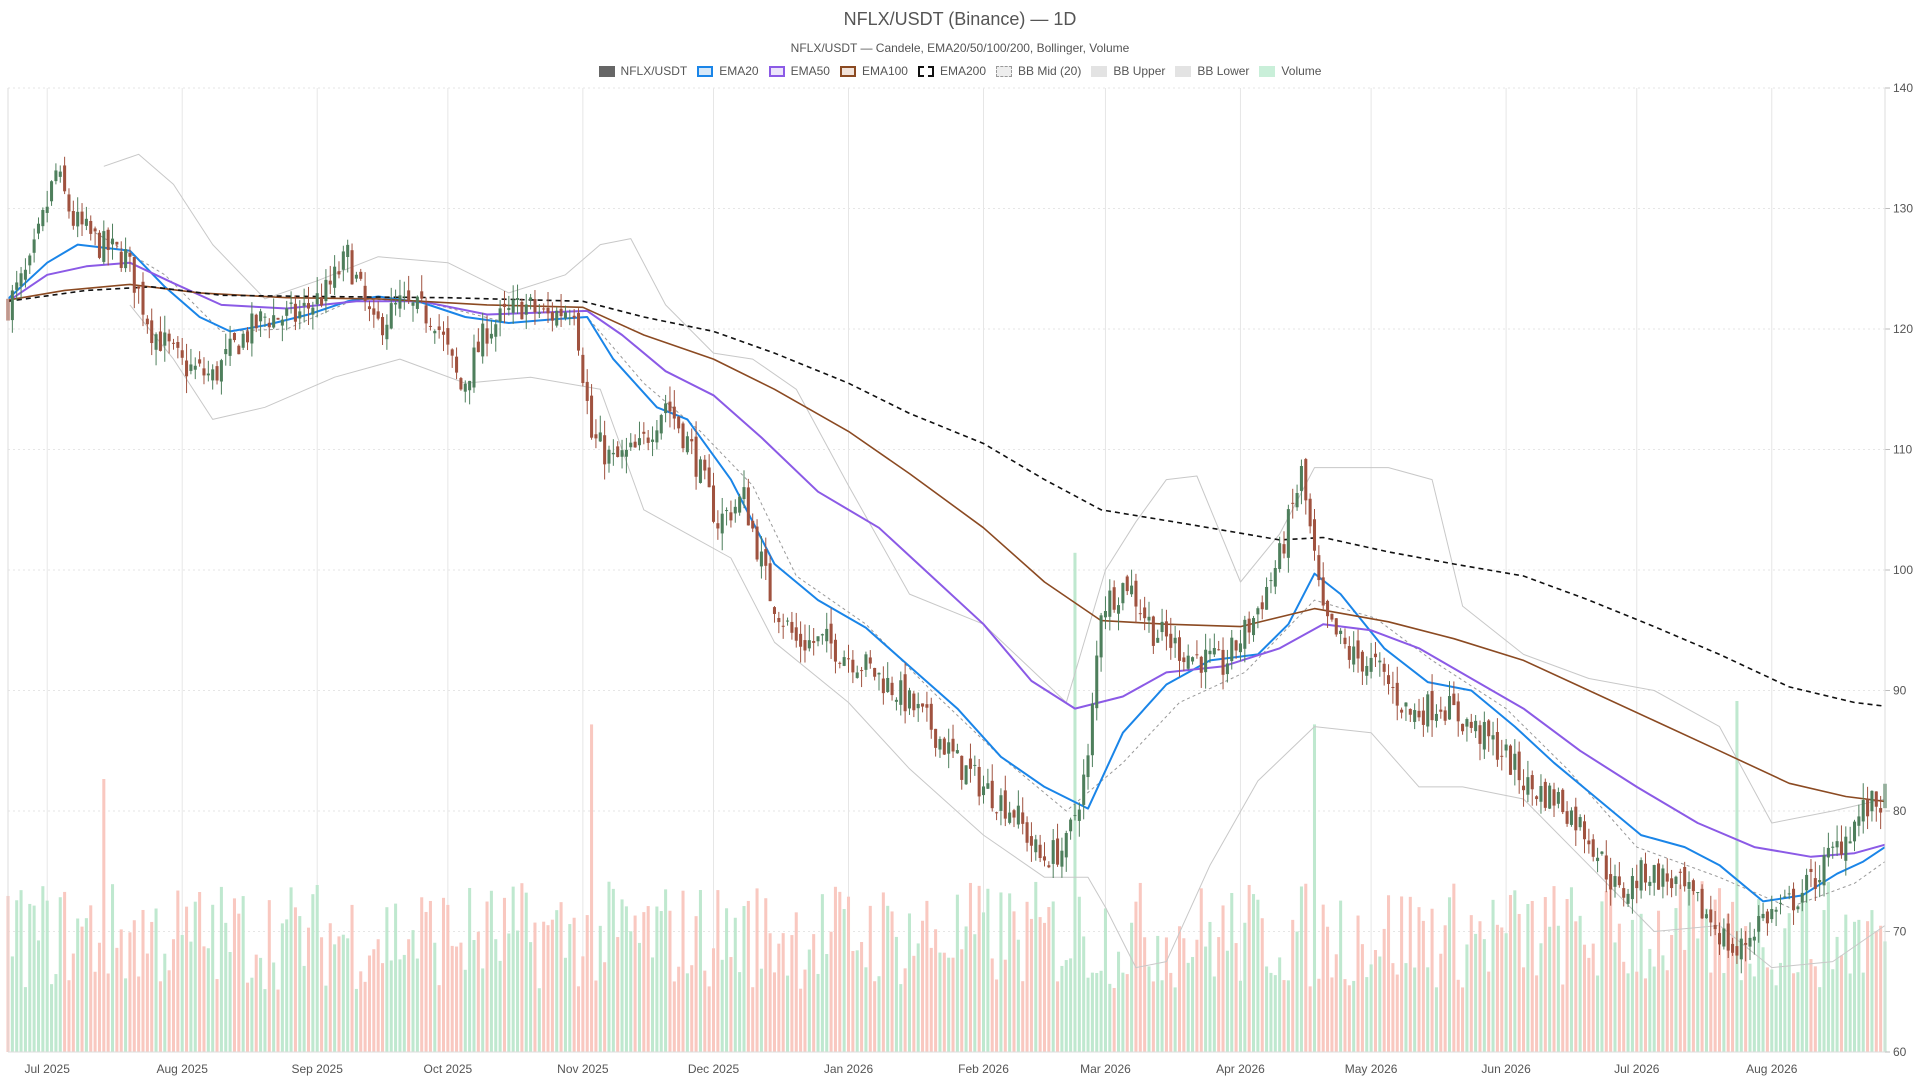 This screenshot has width=1920, height=1080. Describe the element at coordinates (799, 71) in the screenshot. I see `legend-item-ema50: EMA50` at that location.